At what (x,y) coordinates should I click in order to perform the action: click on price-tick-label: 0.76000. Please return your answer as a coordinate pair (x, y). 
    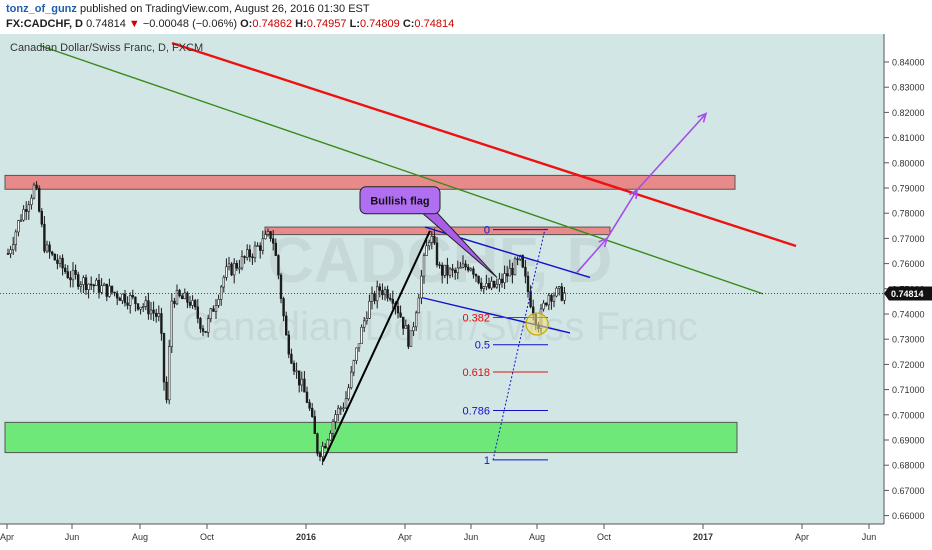
    Looking at the image, I should click on (908, 264).